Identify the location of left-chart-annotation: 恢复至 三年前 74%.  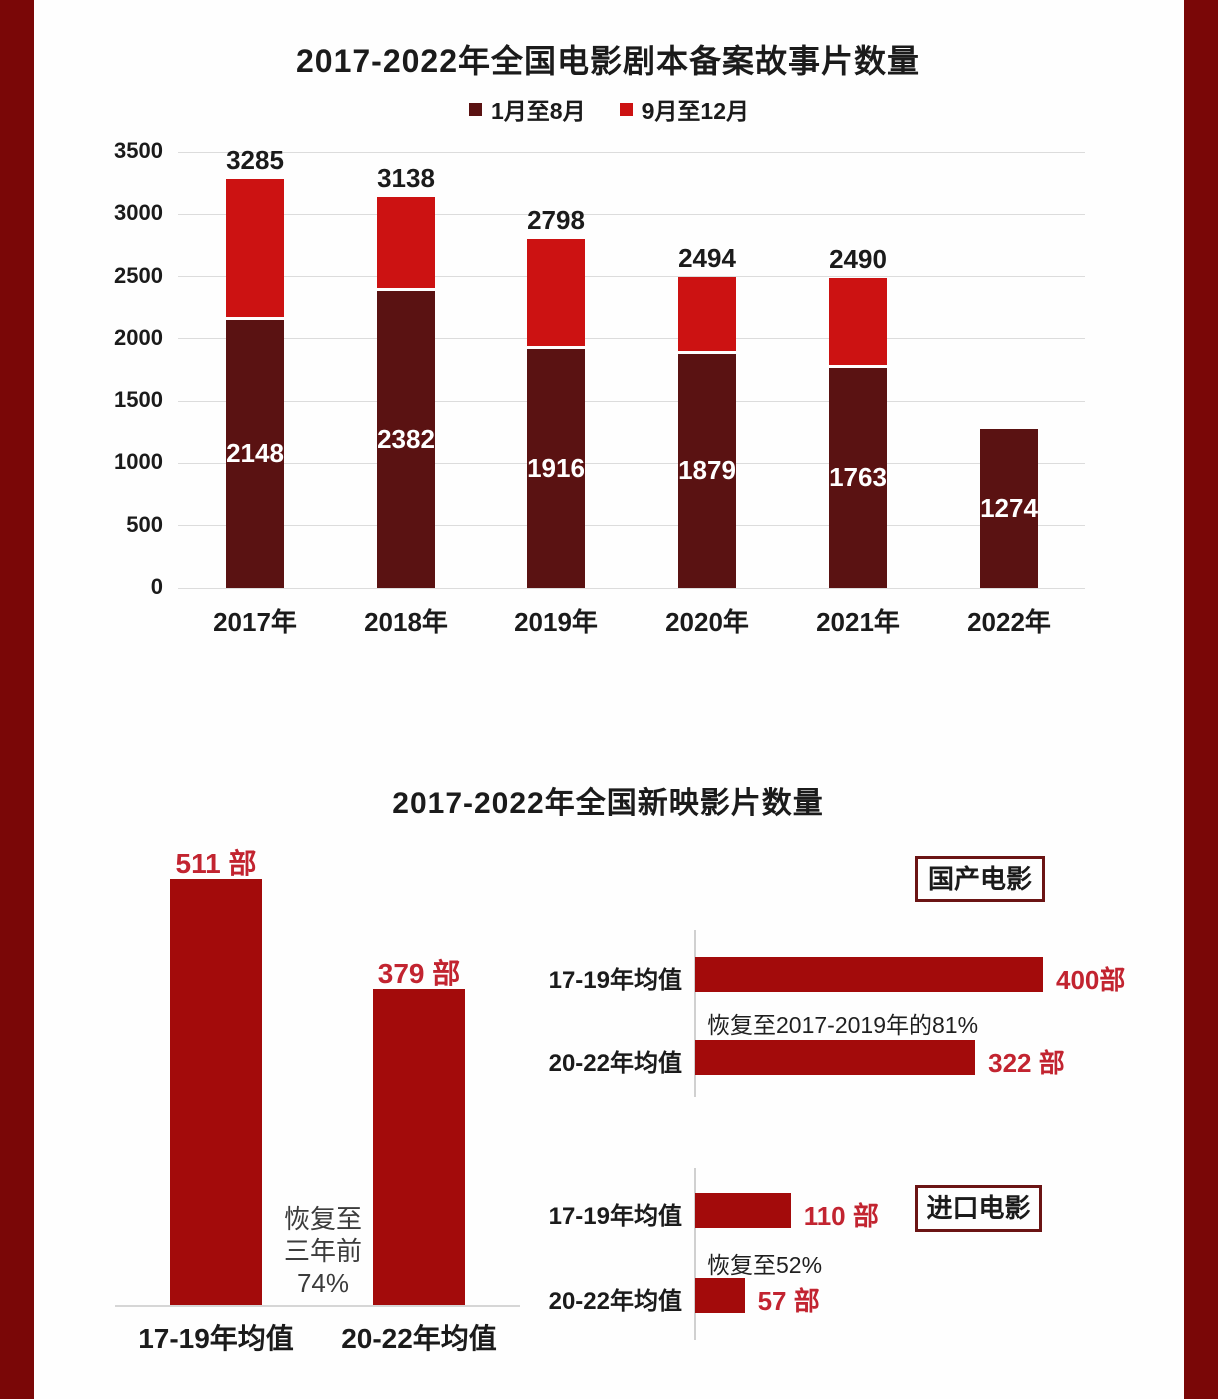
(323, 1251).